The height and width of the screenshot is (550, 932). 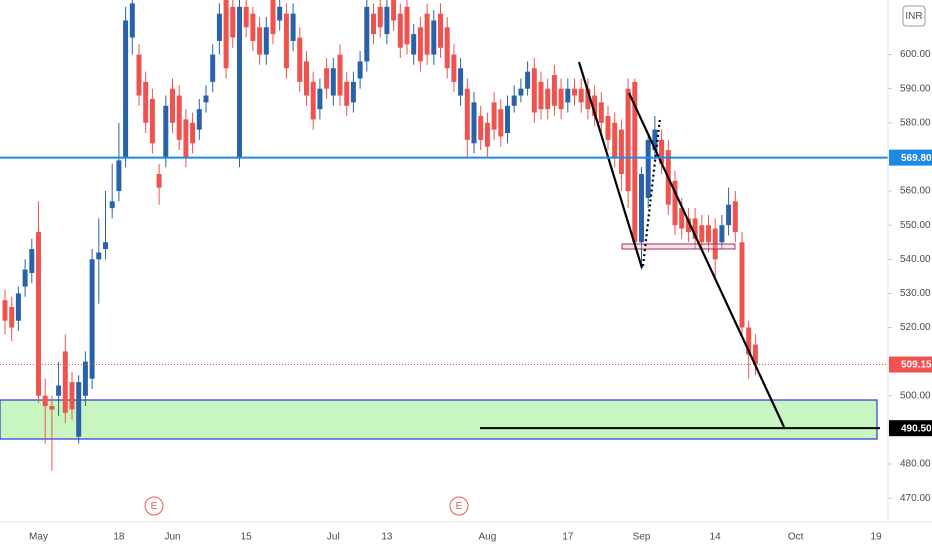 I want to click on currency-box, so click(x=914, y=16).